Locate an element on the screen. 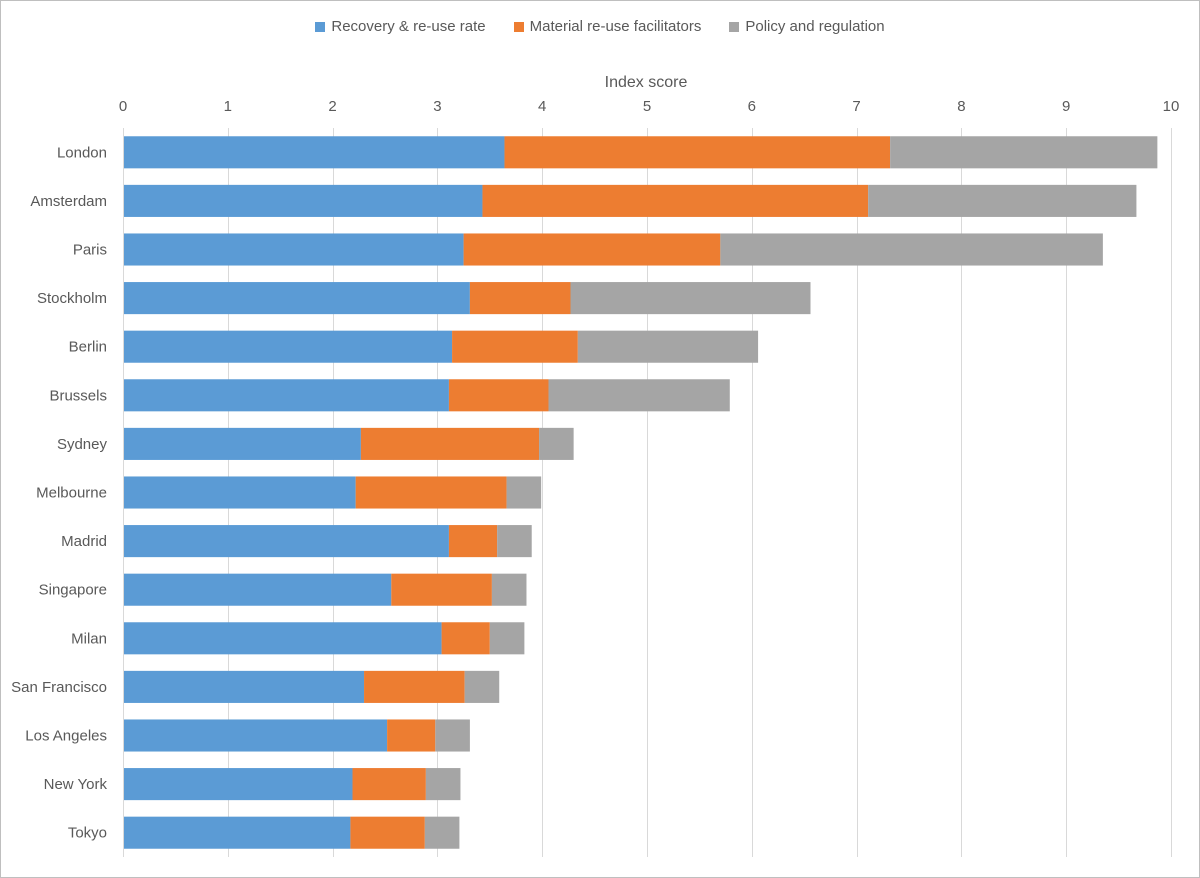  category-label: Stockholm is located at coordinates (72, 298).